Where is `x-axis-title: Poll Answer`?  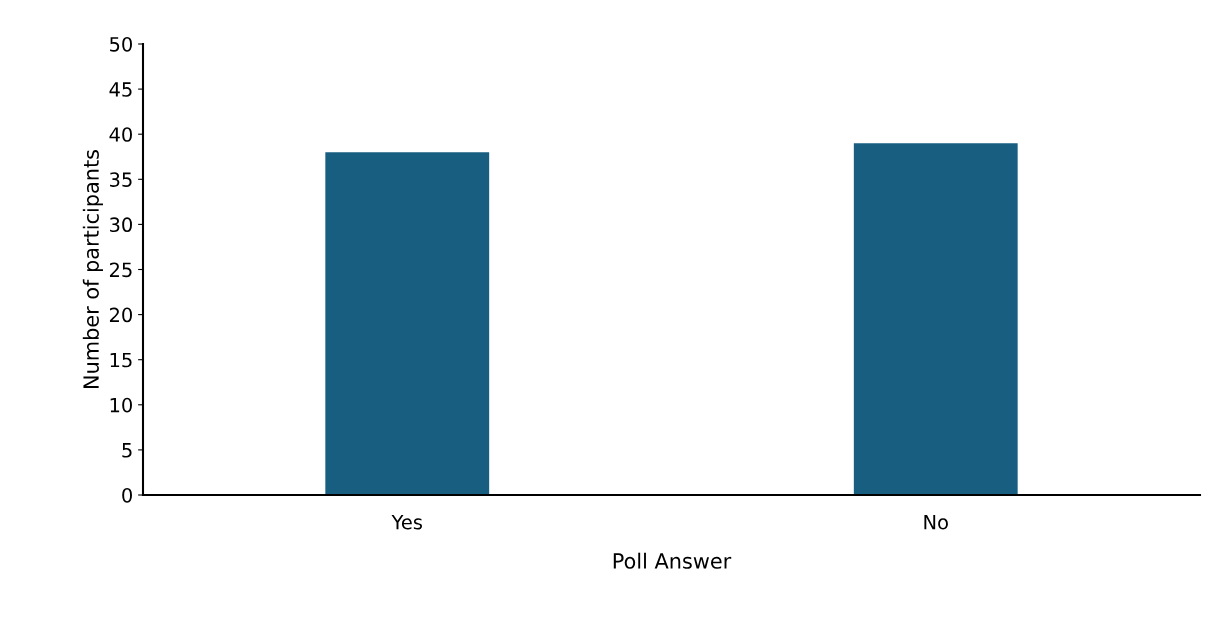
x-axis-title: Poll Answer is located at coordinates (672, 560).